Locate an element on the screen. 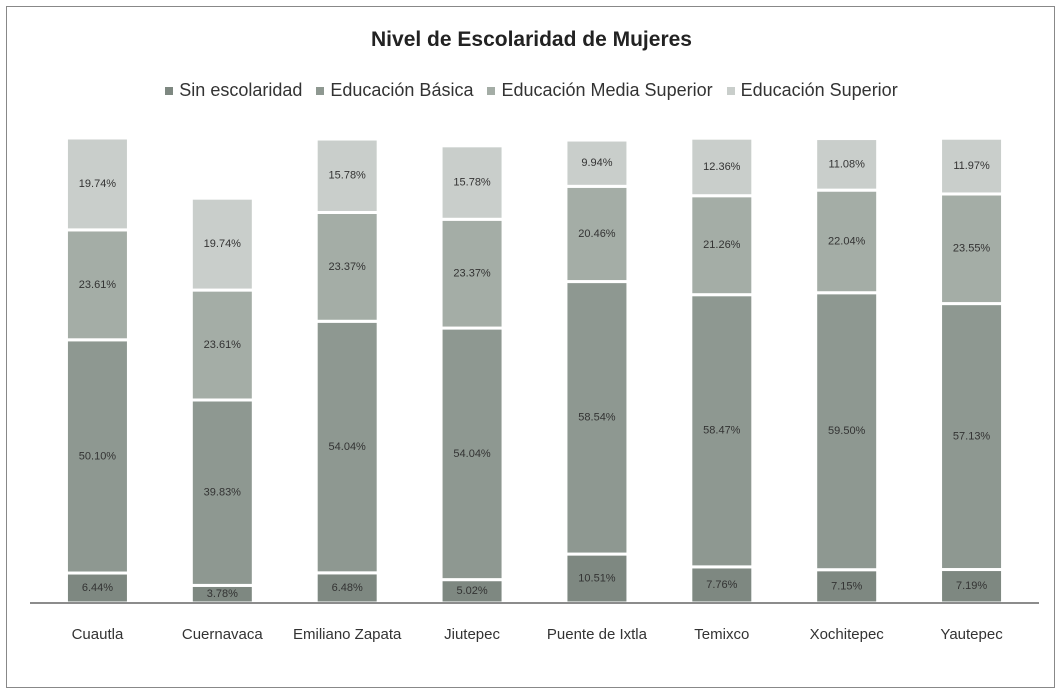 The width and height of the screenshot is (1063, 696). data-label: 7.19% is located at coordinates (971, 586).